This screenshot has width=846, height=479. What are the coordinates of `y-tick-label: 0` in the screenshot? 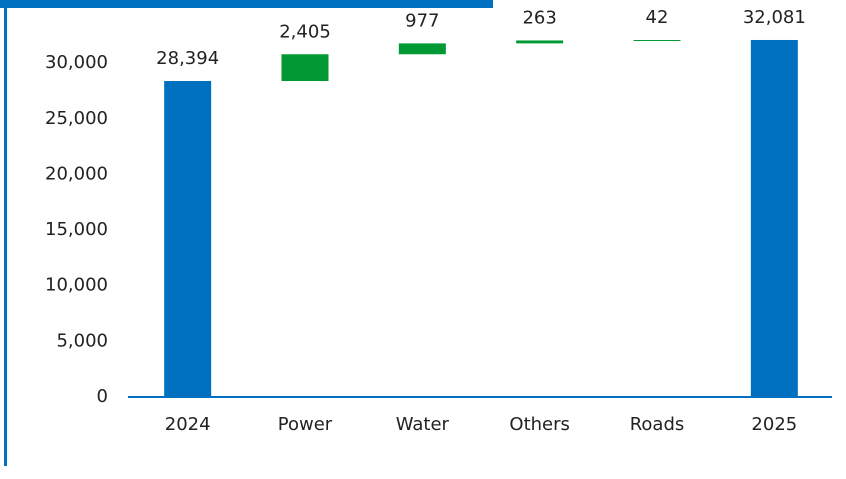 It's located at (102, 396).